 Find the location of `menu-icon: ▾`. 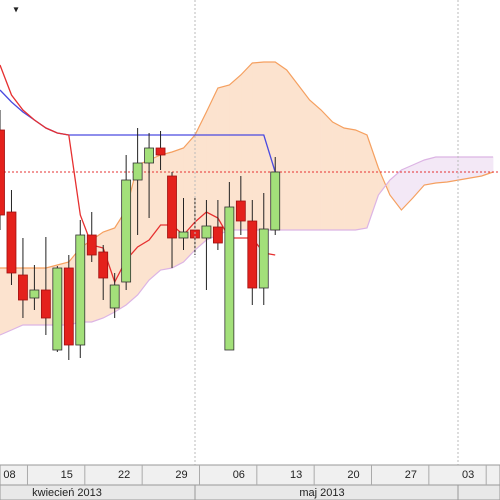

menu-icon: ▾ is located at coordinates (15, 10).